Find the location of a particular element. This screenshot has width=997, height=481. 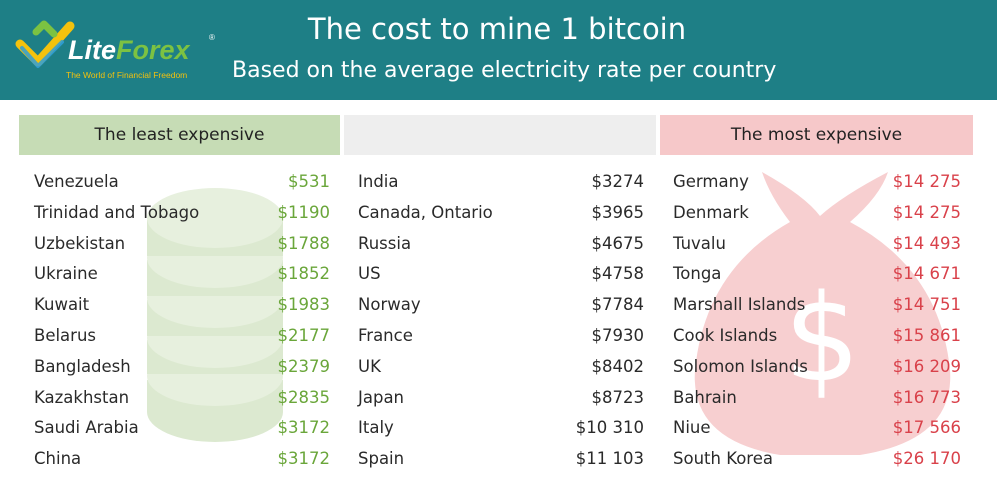

country-name: Spain is located at coordinates (381, 459).